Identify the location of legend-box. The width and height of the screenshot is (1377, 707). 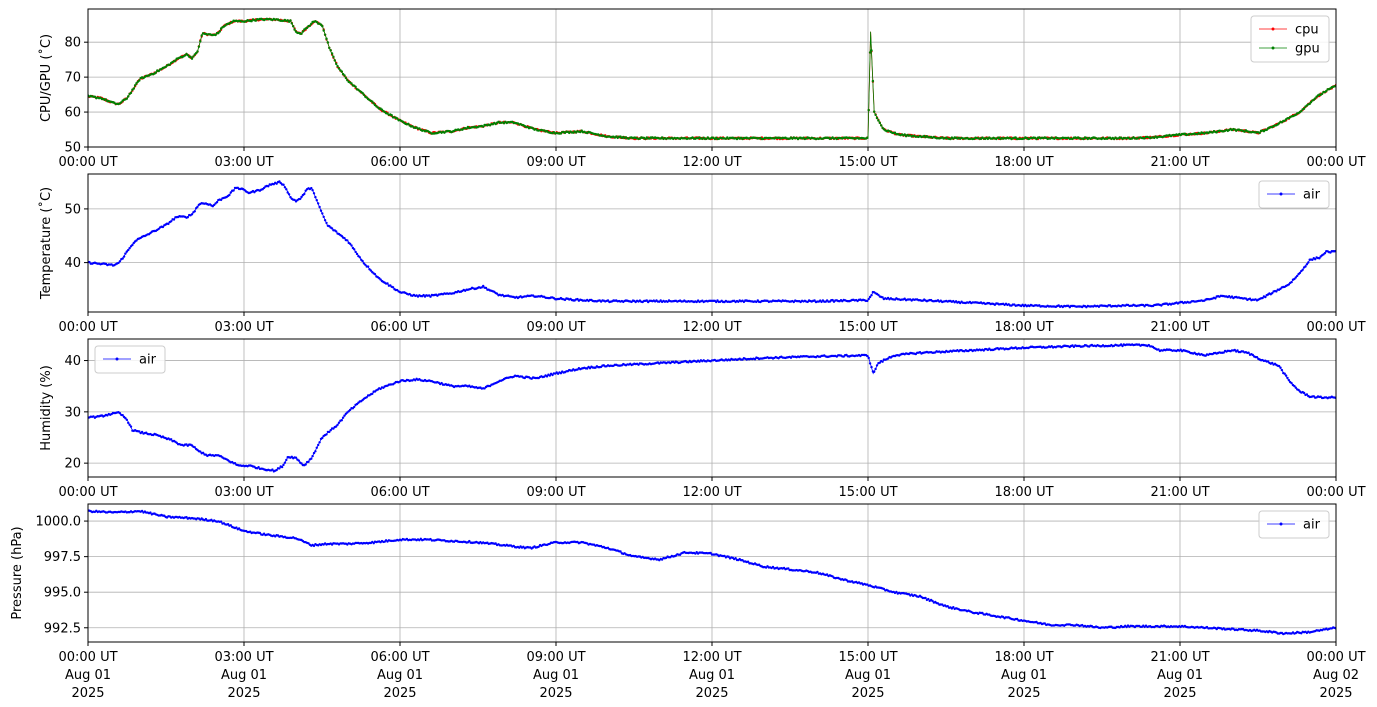
(1294, 194).